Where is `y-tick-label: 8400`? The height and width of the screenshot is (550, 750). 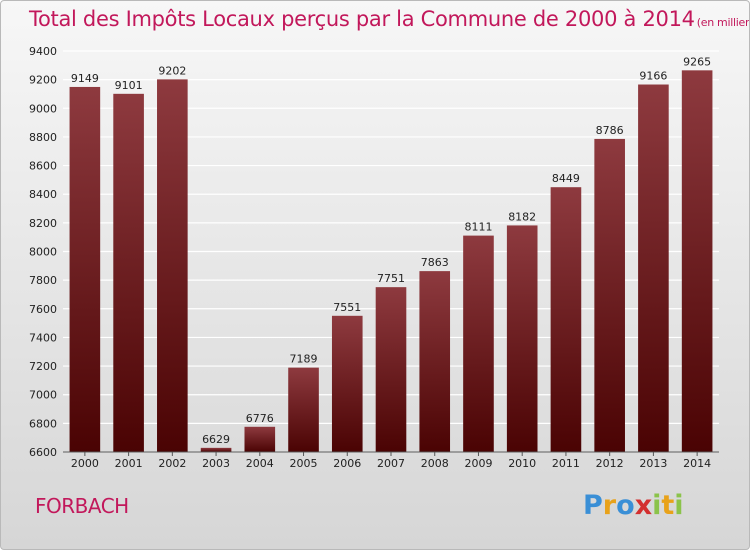
y-tick-label: 8400 is located at coordinates (43, 194).